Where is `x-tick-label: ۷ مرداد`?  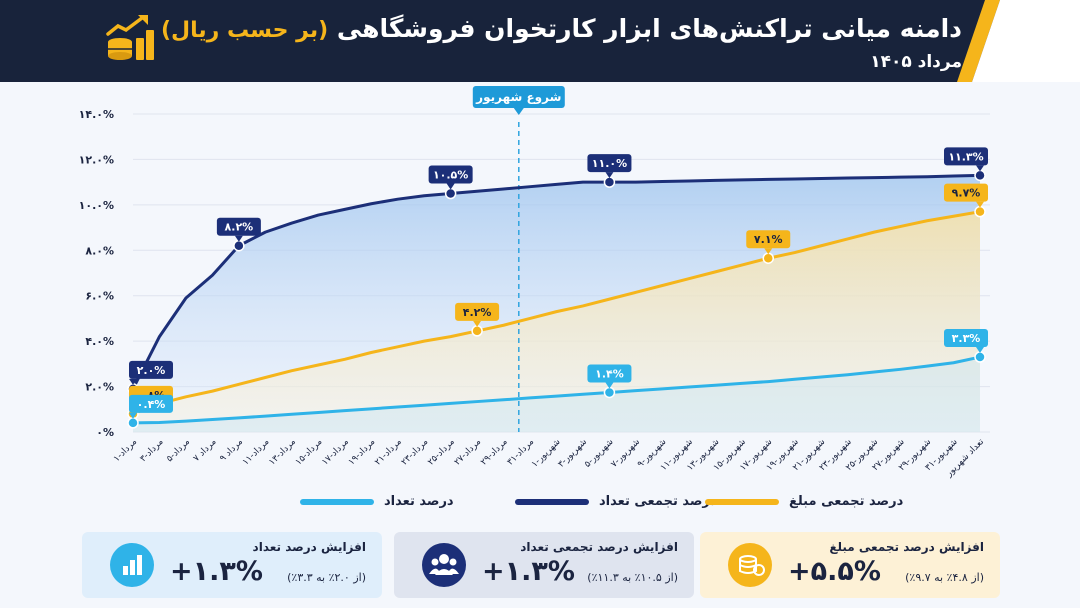 x-tick-label: ۷ مرداد is located at coordinates (205, 450).